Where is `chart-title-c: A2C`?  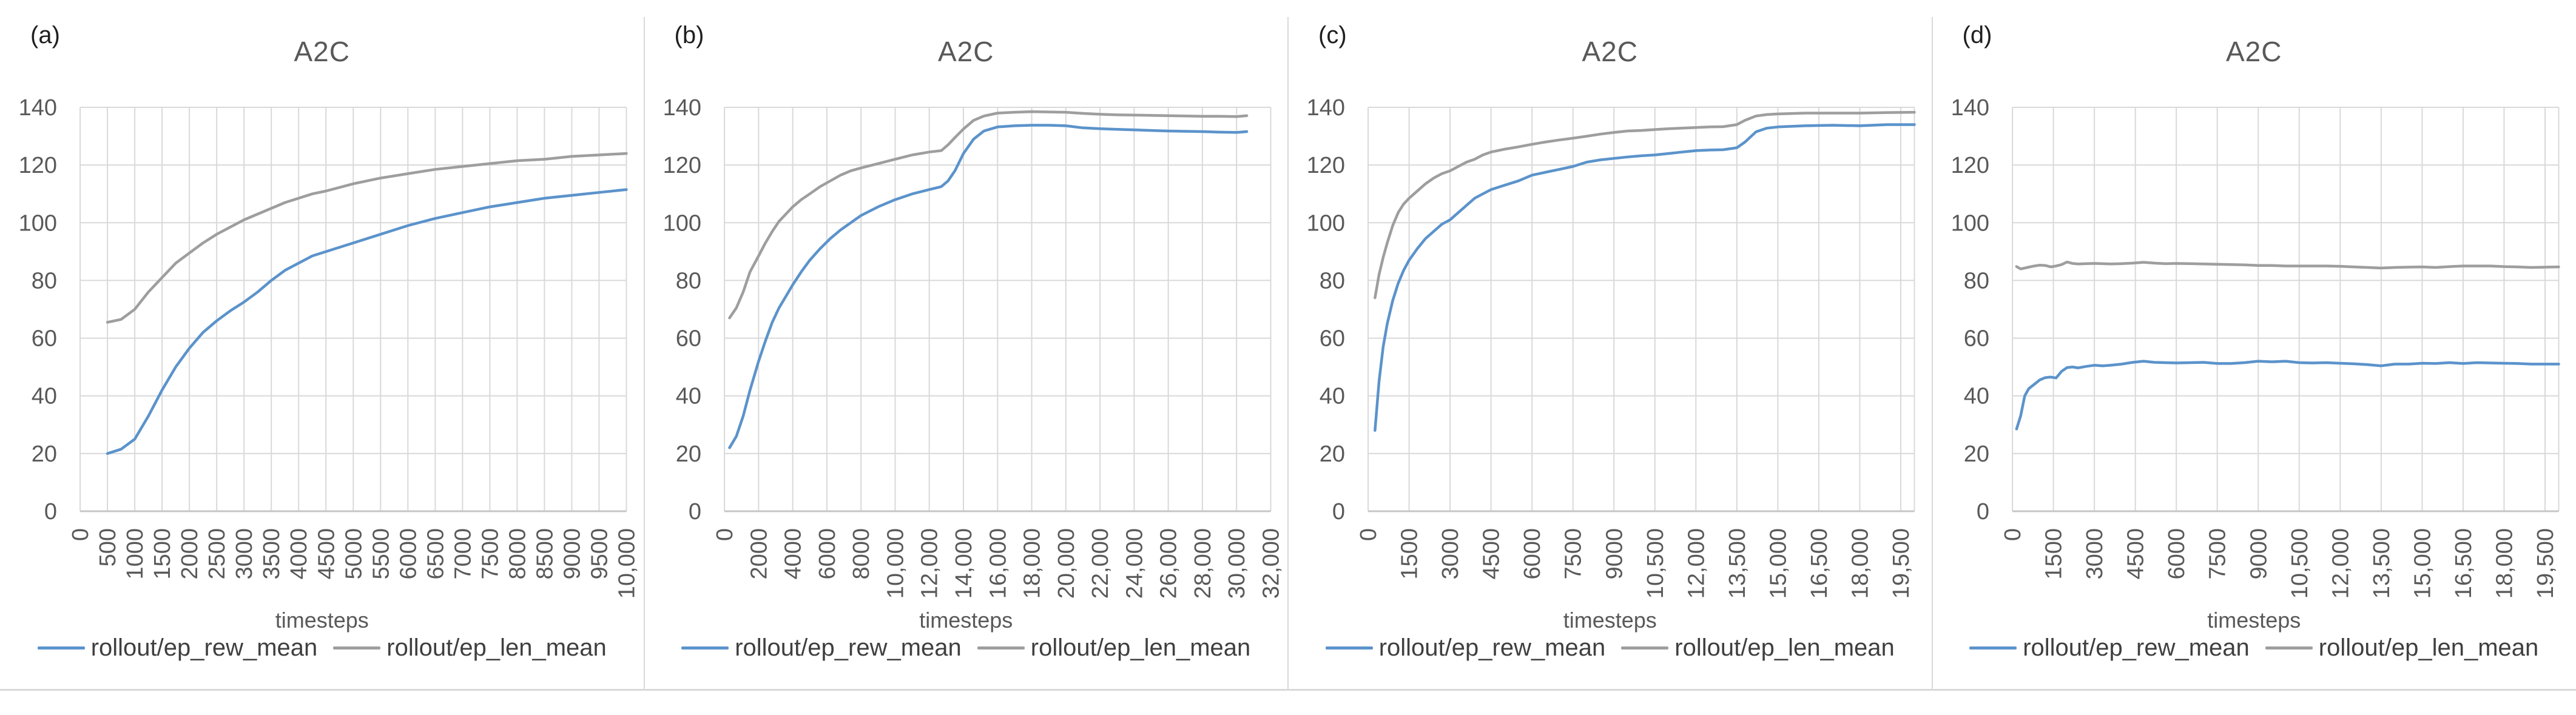
chart-title-c: A2C is located at coordinates (1610, 52).